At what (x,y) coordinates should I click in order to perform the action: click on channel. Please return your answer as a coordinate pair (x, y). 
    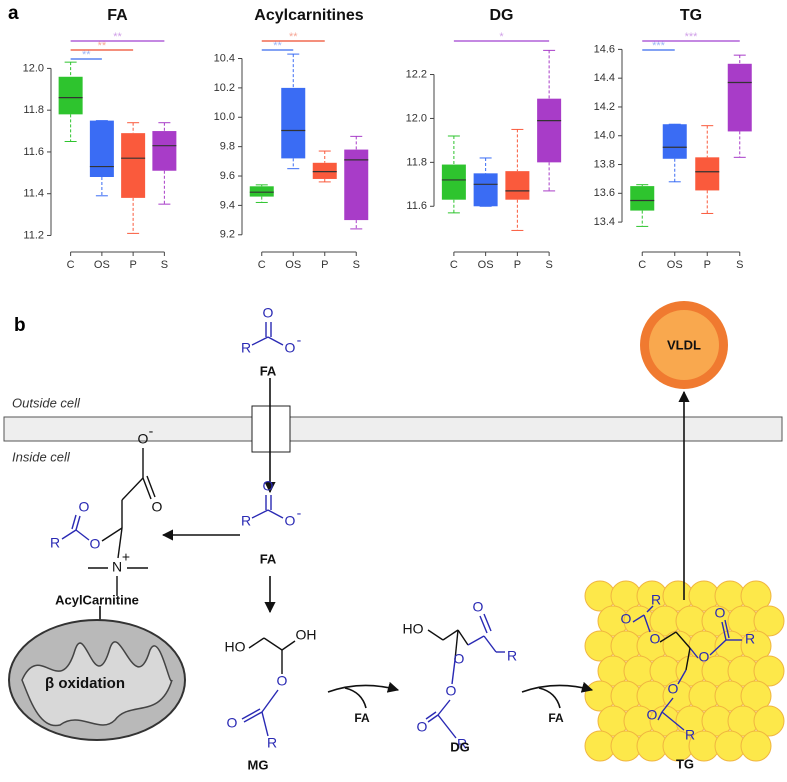
    Looking at the image, I should click on (271, 429).